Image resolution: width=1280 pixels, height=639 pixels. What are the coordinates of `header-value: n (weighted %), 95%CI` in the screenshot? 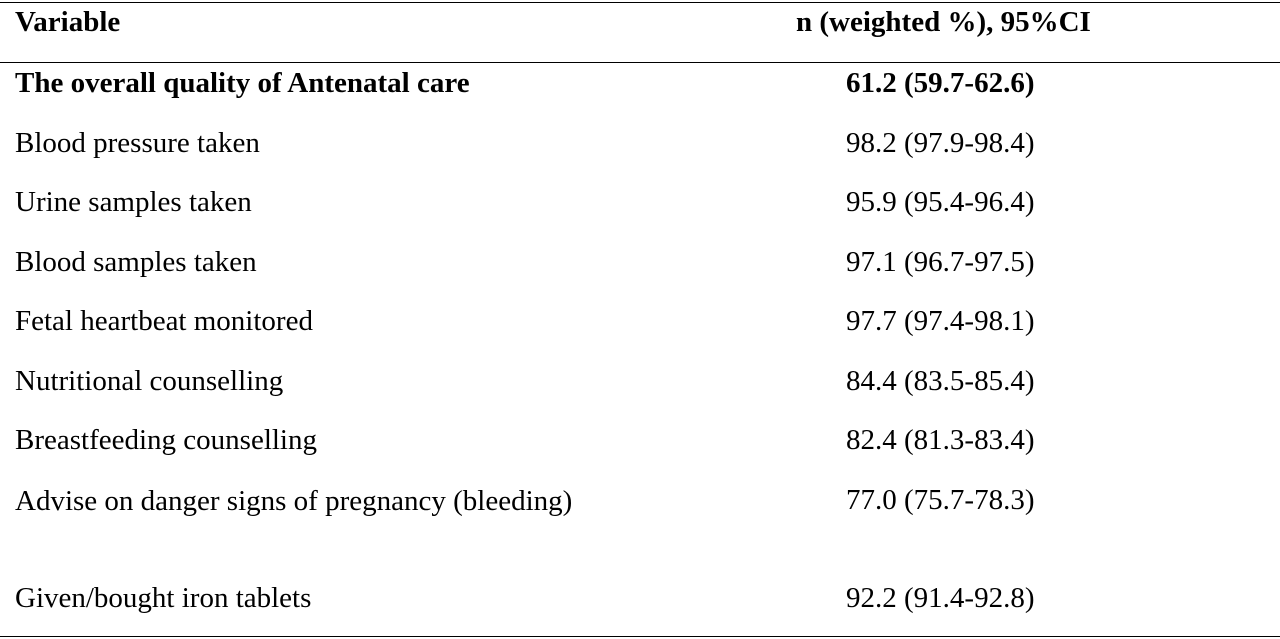 It's located at (943, 22).